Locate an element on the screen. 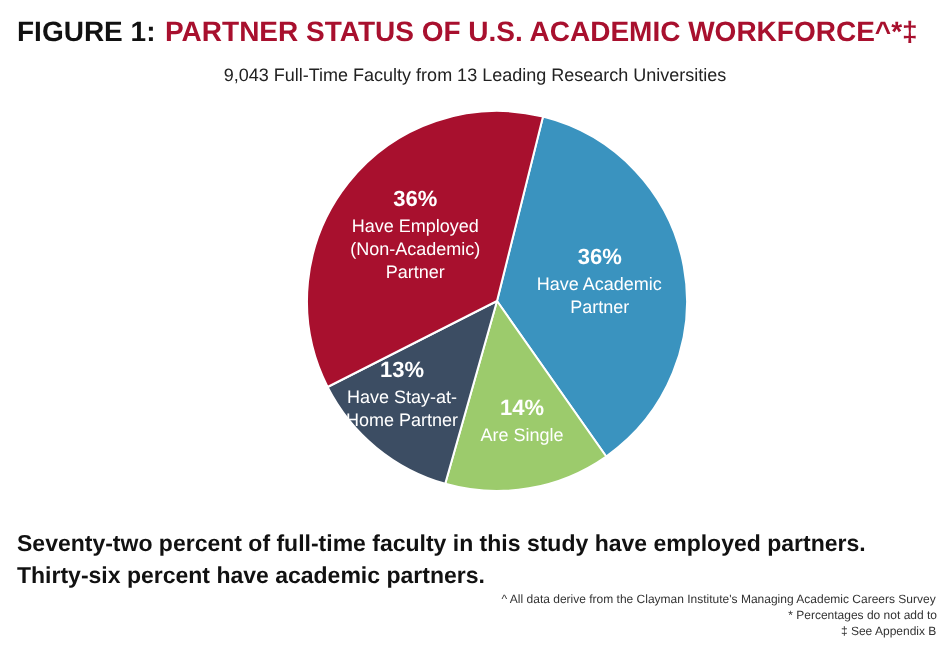  data-label: 14% is located at coordinates (522, 408).